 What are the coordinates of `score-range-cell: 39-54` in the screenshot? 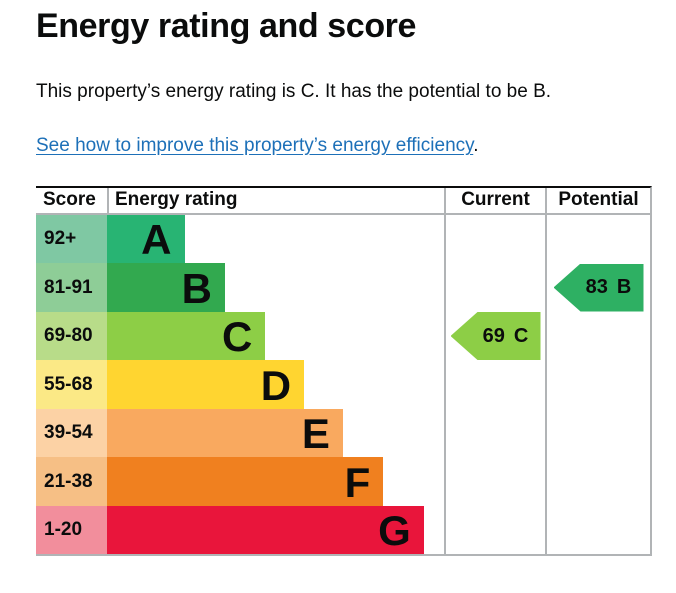 It's located at (71, 433).